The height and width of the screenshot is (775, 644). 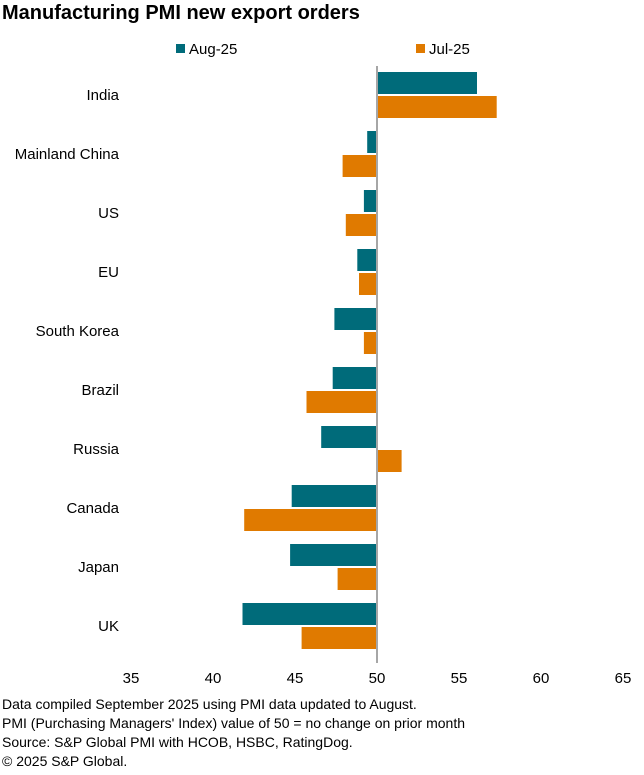 What do you see at coordinates (323, 49) in the screenshot?
I see `legend: Aug-25 Jul-25` at bounding box center [323, 49].